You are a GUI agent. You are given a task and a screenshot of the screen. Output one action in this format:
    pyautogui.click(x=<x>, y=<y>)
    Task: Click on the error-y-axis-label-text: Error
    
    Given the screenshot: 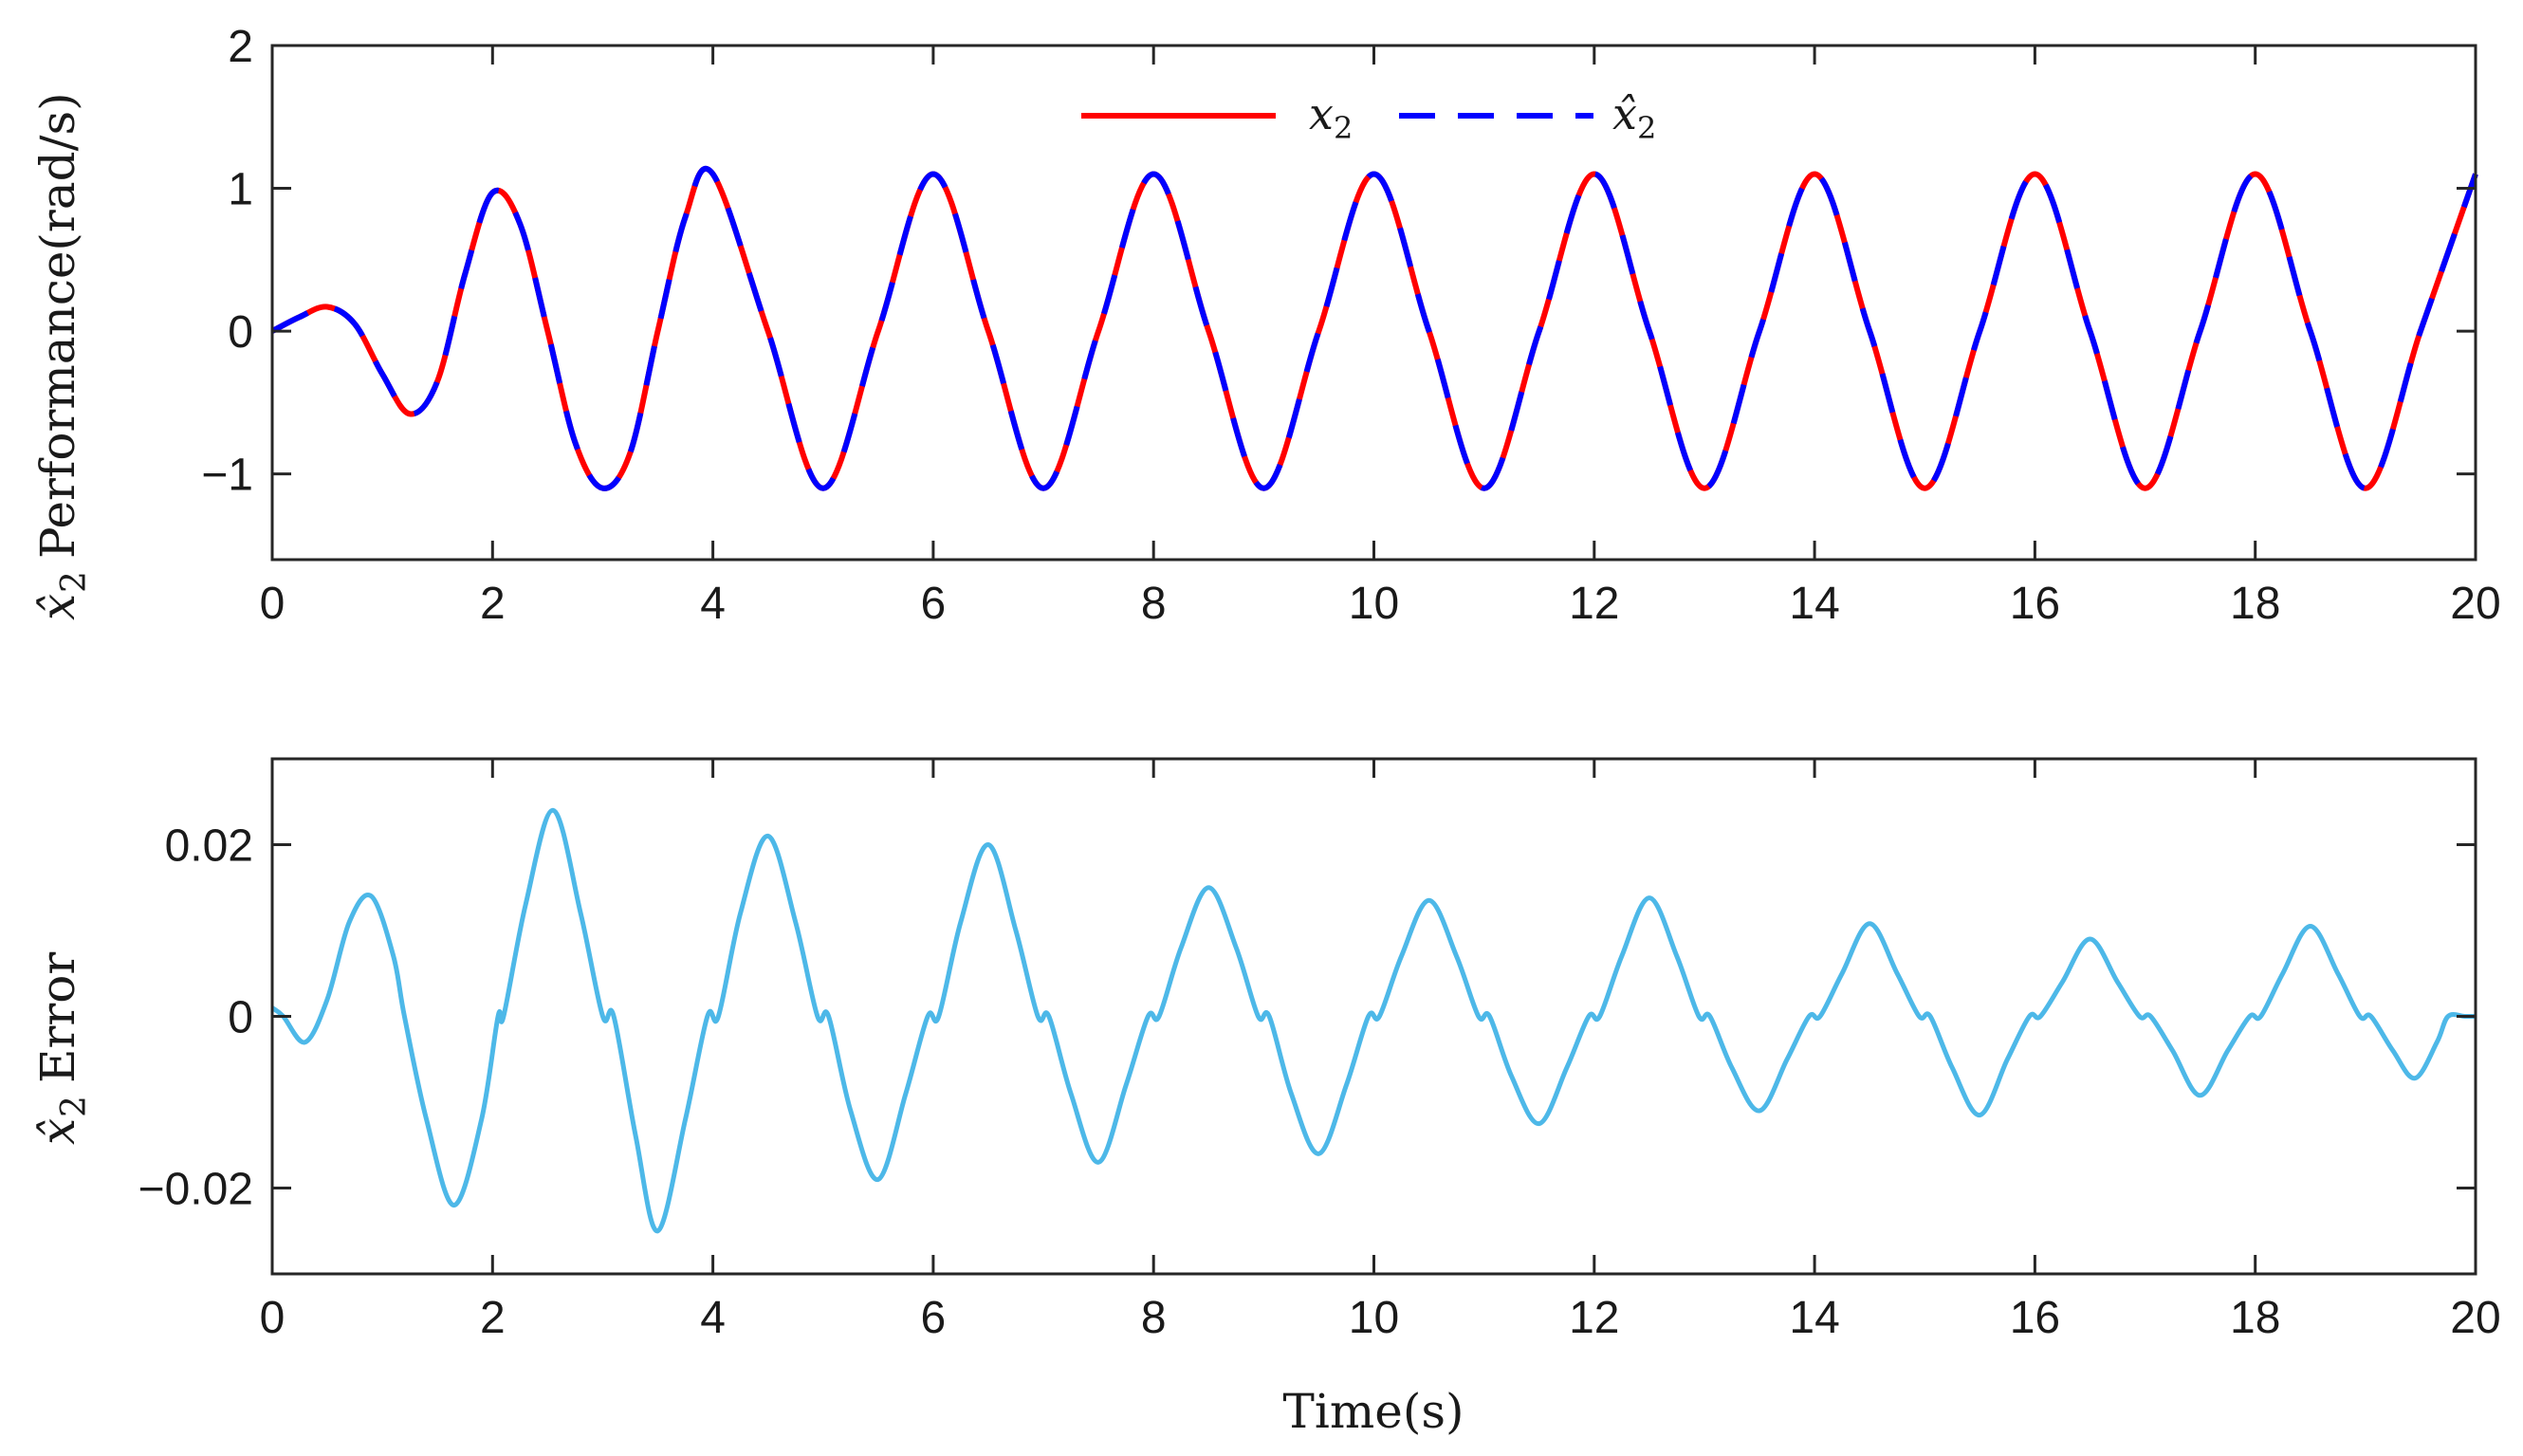 What is the action you would take?
    pyautogui.click(x=57, y=1017)
    